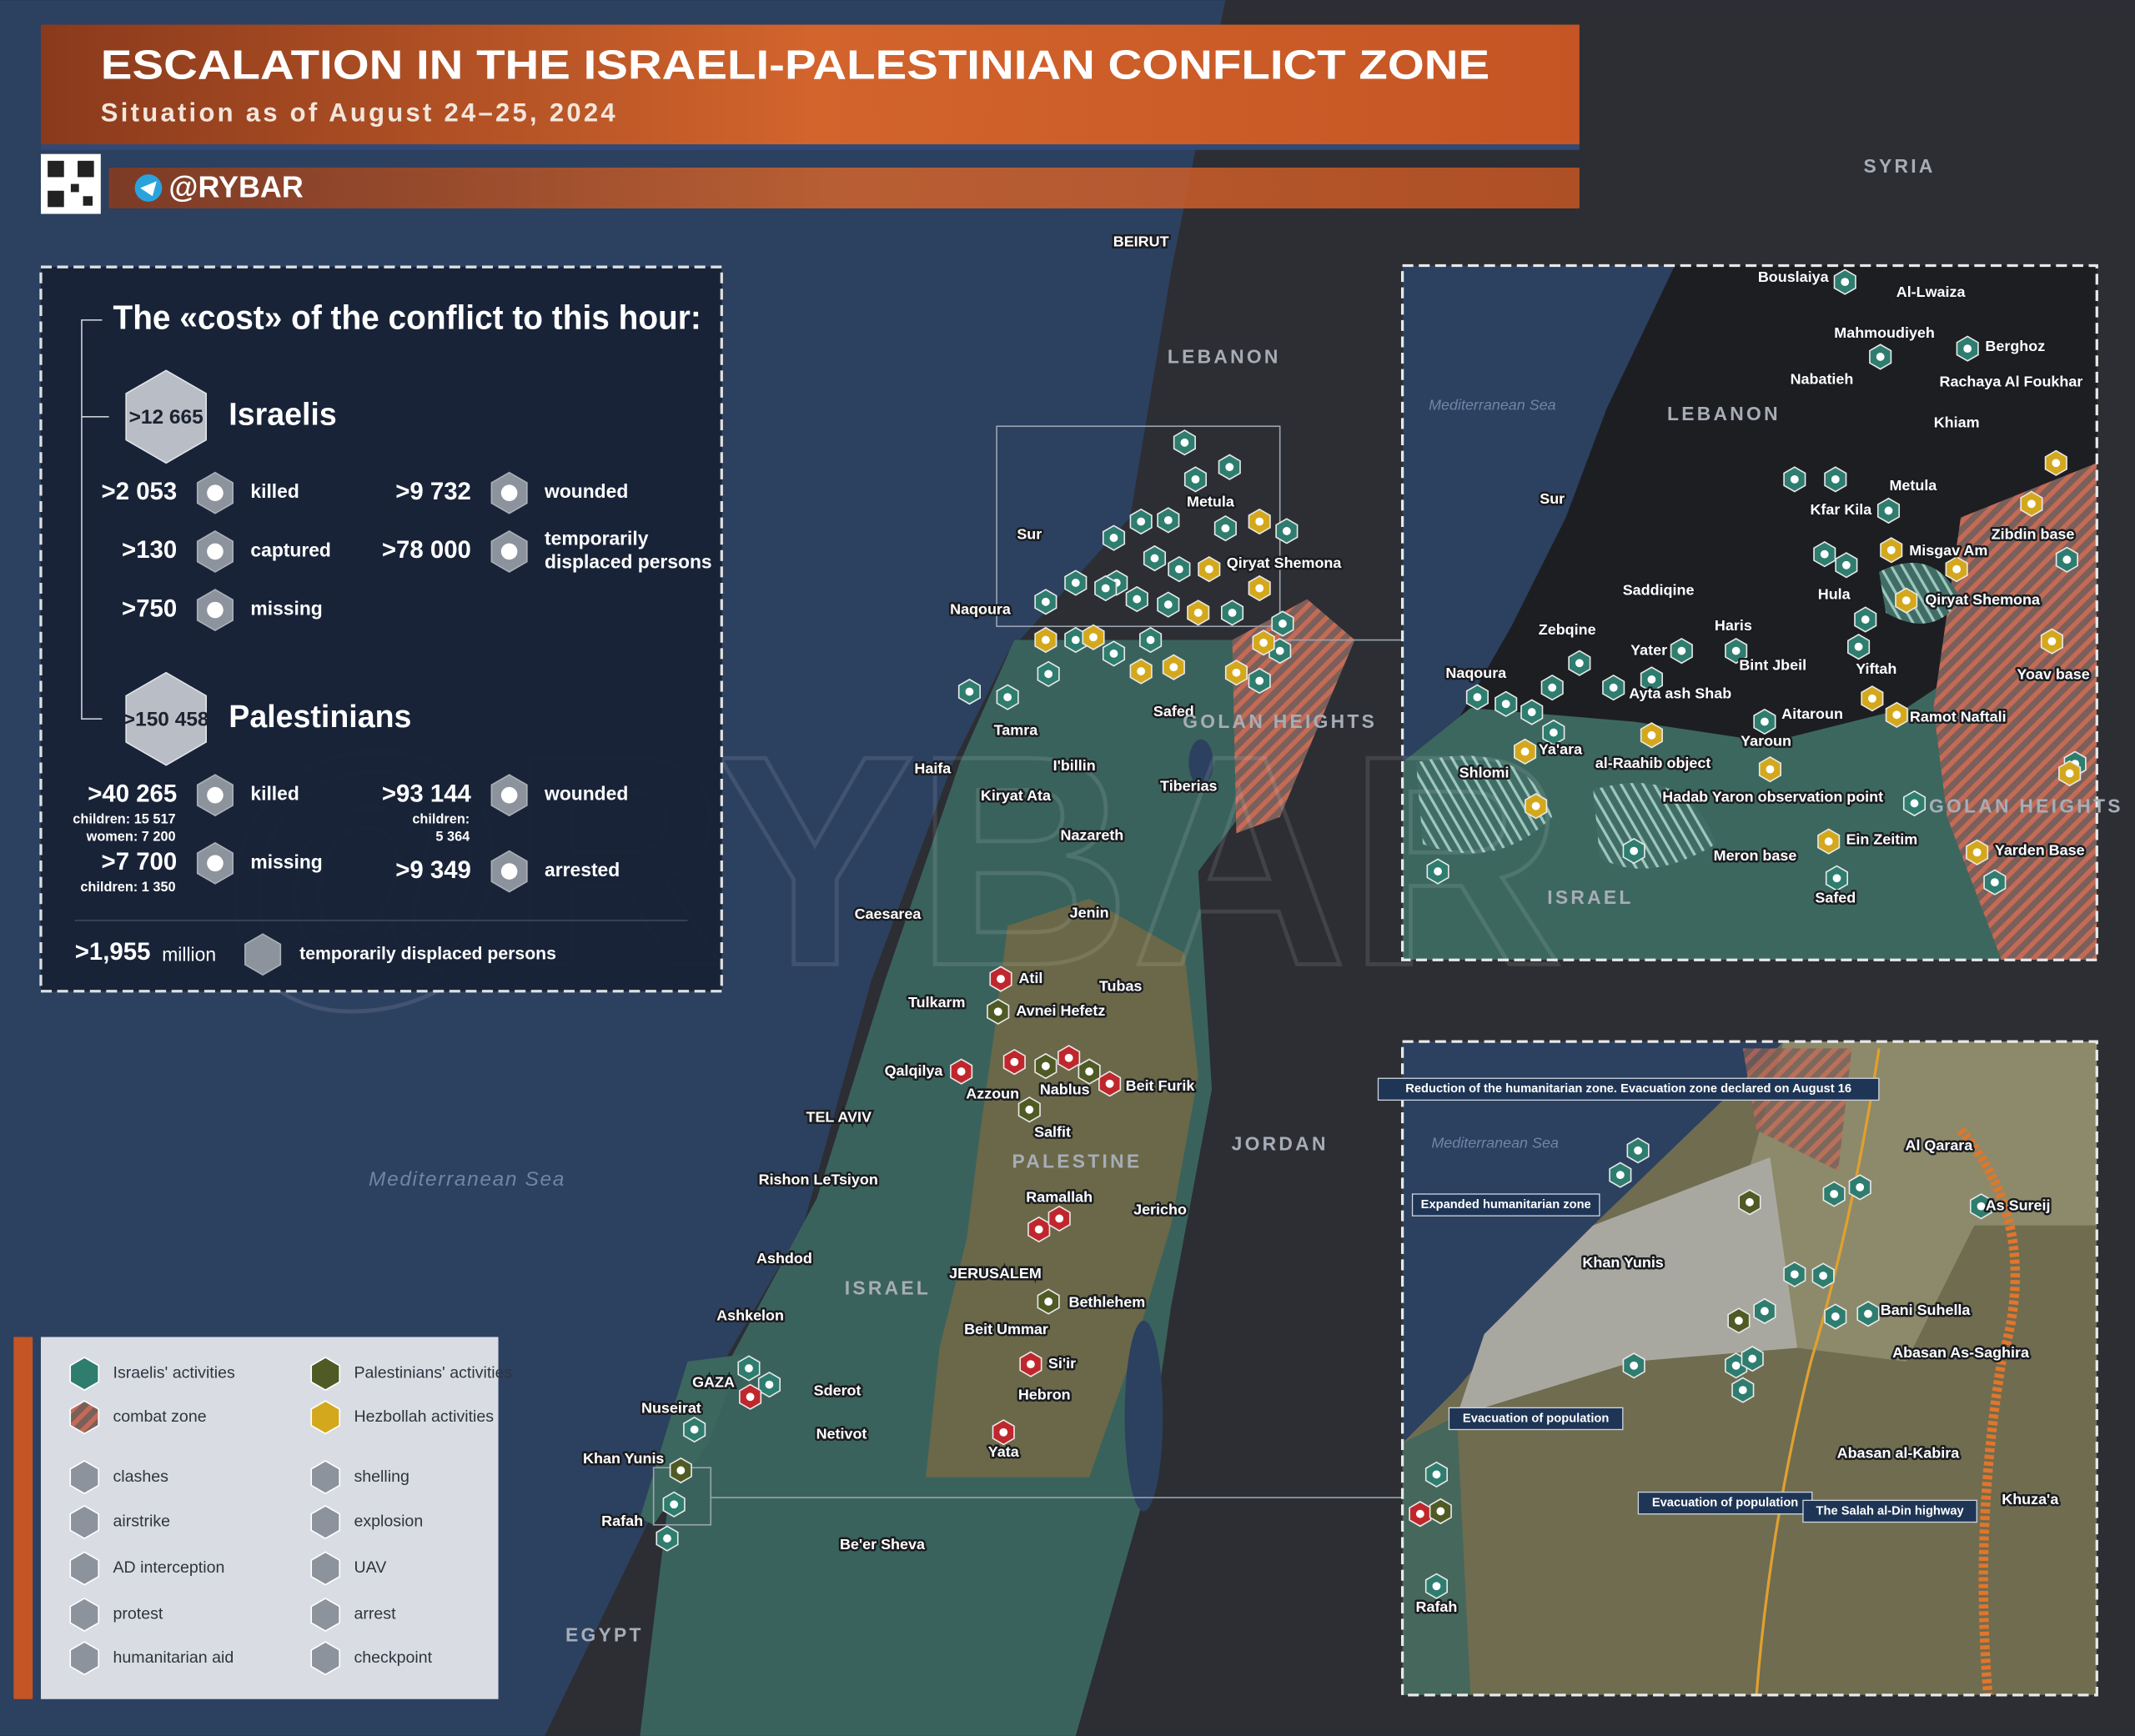  What do you see at coordinates (1280, 1143) in the screenshot?
I see `place-label: JORDAN` at bounding box center [1280, 1143].